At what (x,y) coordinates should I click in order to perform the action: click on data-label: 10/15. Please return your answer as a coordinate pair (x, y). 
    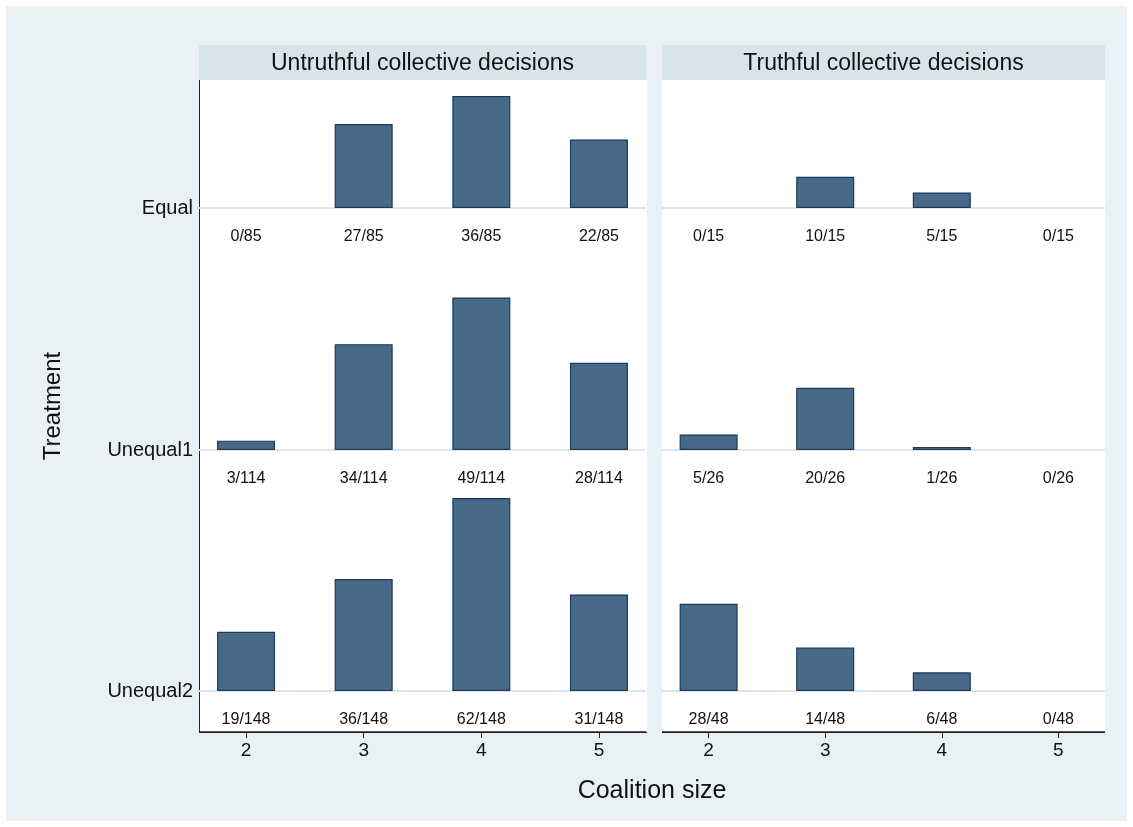
    Looking at the image, I should click on (825, 235).